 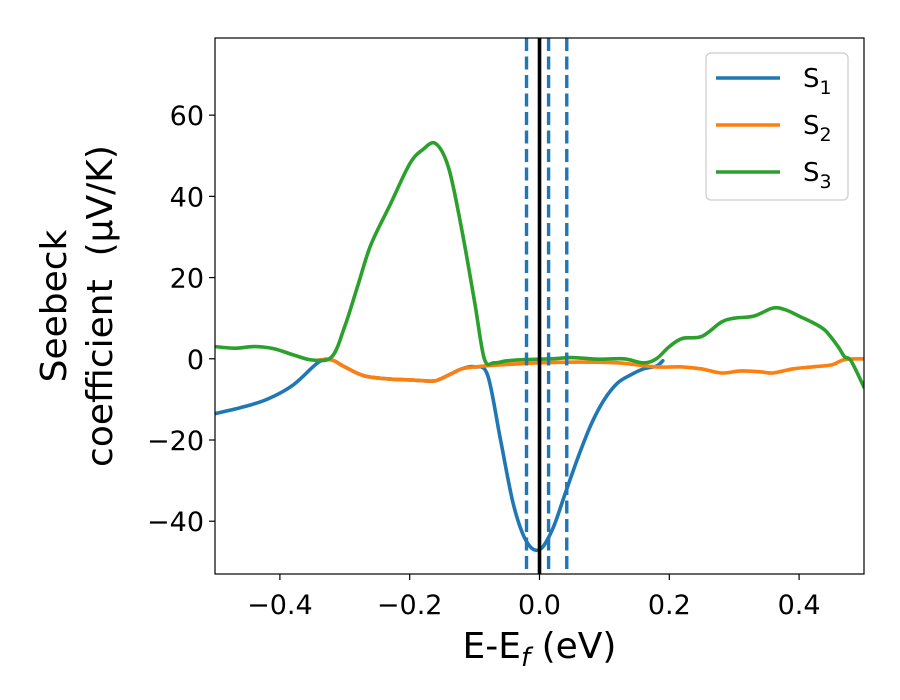 What do you see at coordinates (187, 197) in the screenshot?
I see `y-tick-label: 40` at bounding box center [187, 197].